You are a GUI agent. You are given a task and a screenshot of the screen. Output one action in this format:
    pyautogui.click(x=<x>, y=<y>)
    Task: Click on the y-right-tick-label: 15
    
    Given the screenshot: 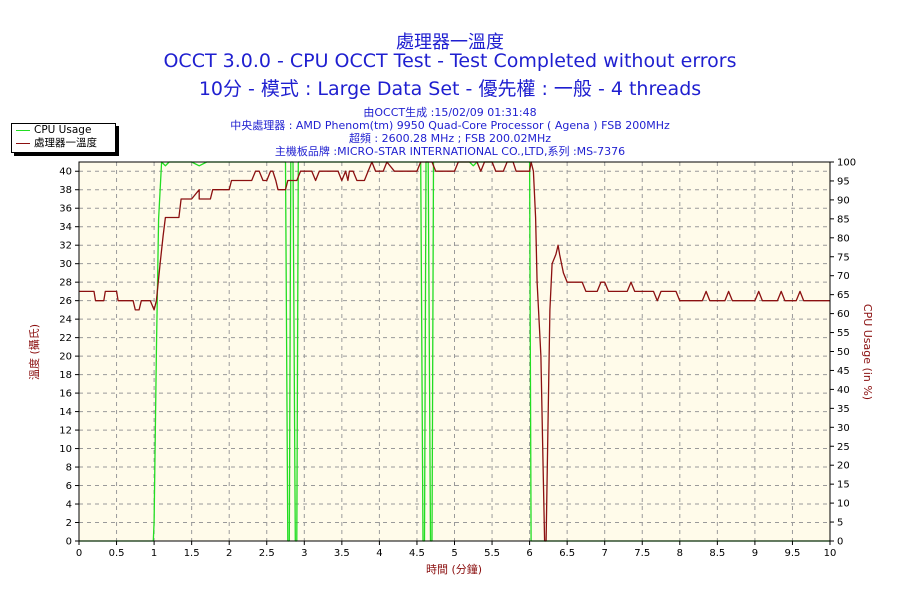 What is the action you would take?
    pyautogui.click(x=843, y=485)
    